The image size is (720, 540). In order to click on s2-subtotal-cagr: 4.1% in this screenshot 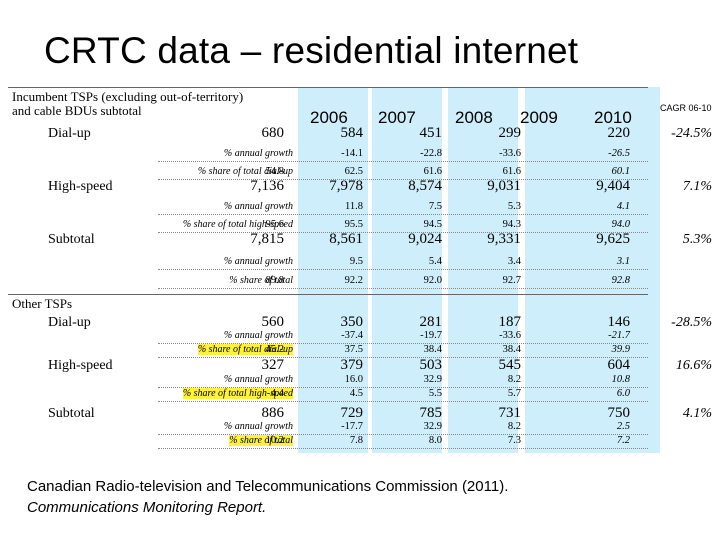, I will do `click(697, 413)`.